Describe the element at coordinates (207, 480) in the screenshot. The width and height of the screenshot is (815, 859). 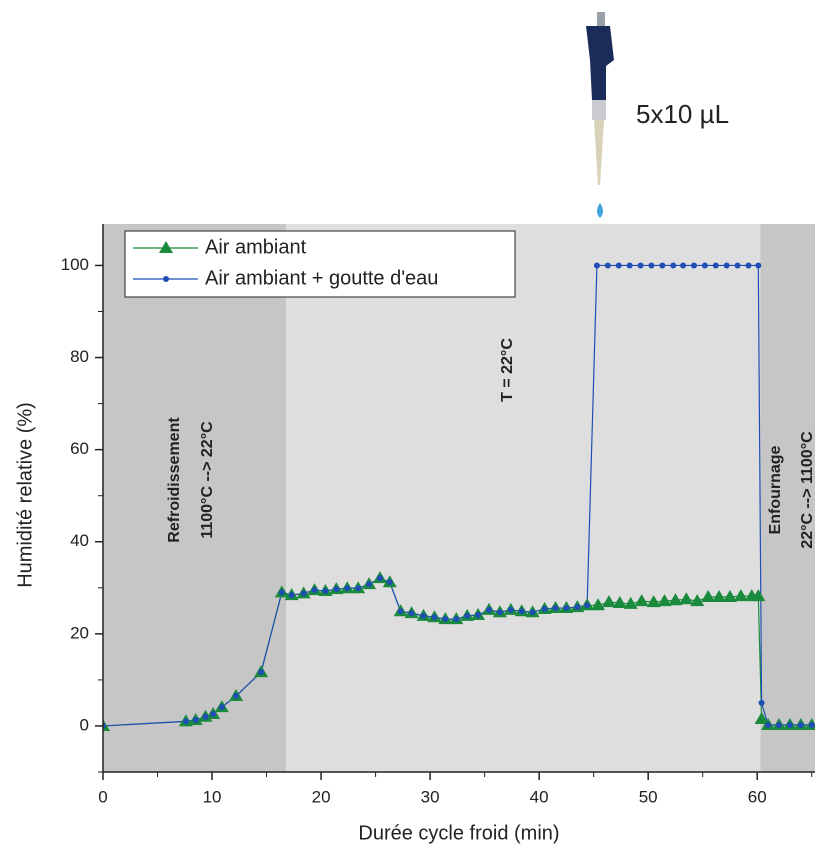
I see `region-label: 1100°C --> 22°C` at that location.